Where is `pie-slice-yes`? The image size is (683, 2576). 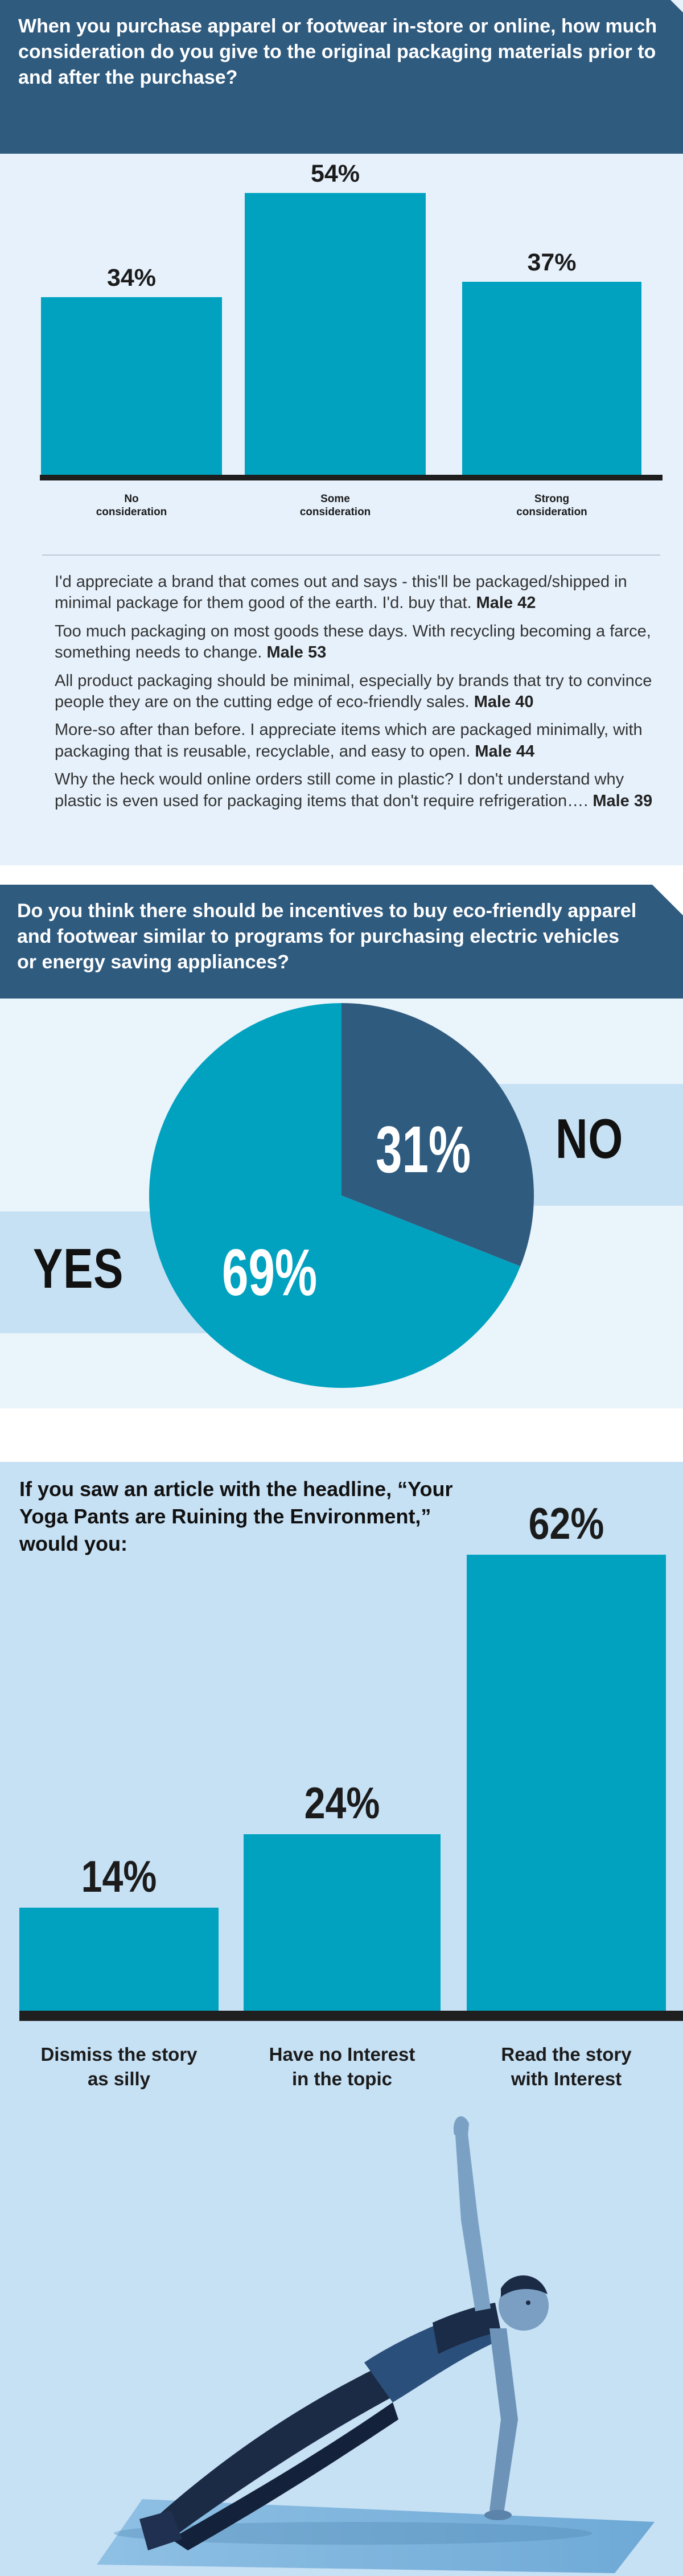
pie-slice-yes is located at coordinates (335, 1195).